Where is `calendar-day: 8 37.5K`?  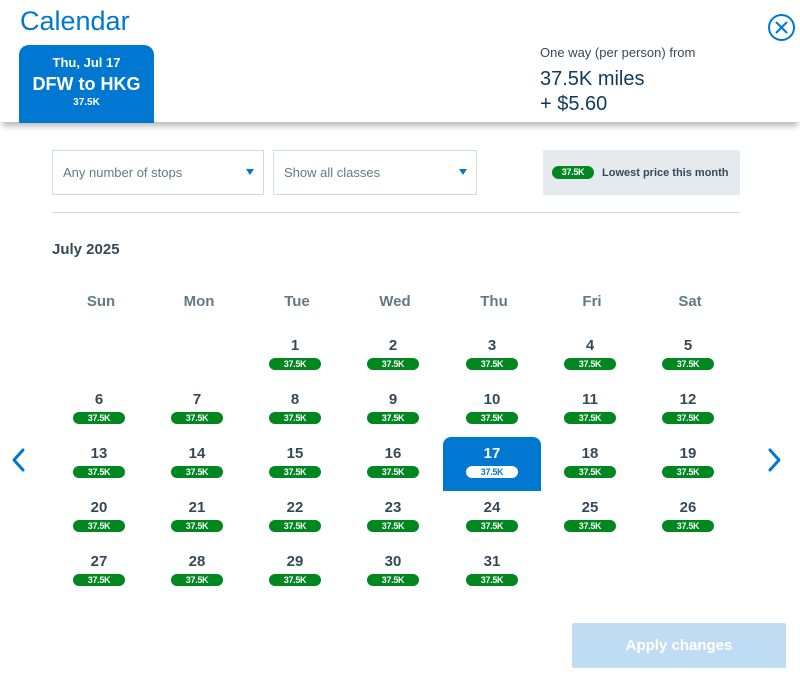
calendar-day: 8 37.5K is located at coordinates (295, 410).